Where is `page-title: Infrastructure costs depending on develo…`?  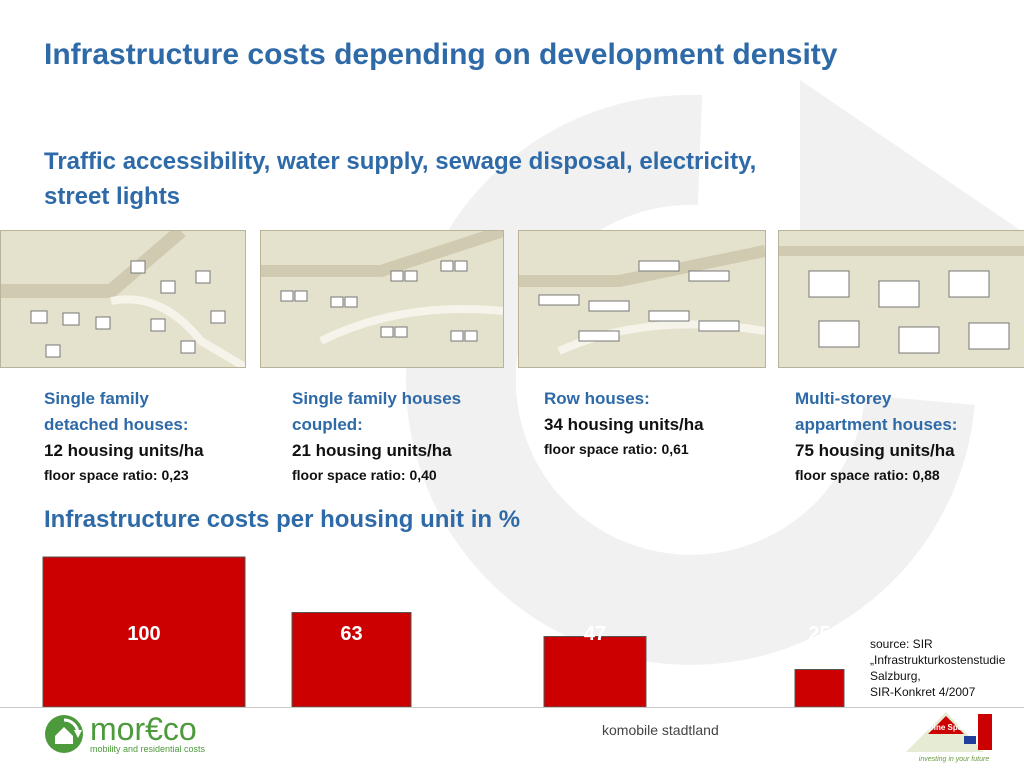
page-title: Infrastructure costs depending on develo… is located at coordinates (441, 54).